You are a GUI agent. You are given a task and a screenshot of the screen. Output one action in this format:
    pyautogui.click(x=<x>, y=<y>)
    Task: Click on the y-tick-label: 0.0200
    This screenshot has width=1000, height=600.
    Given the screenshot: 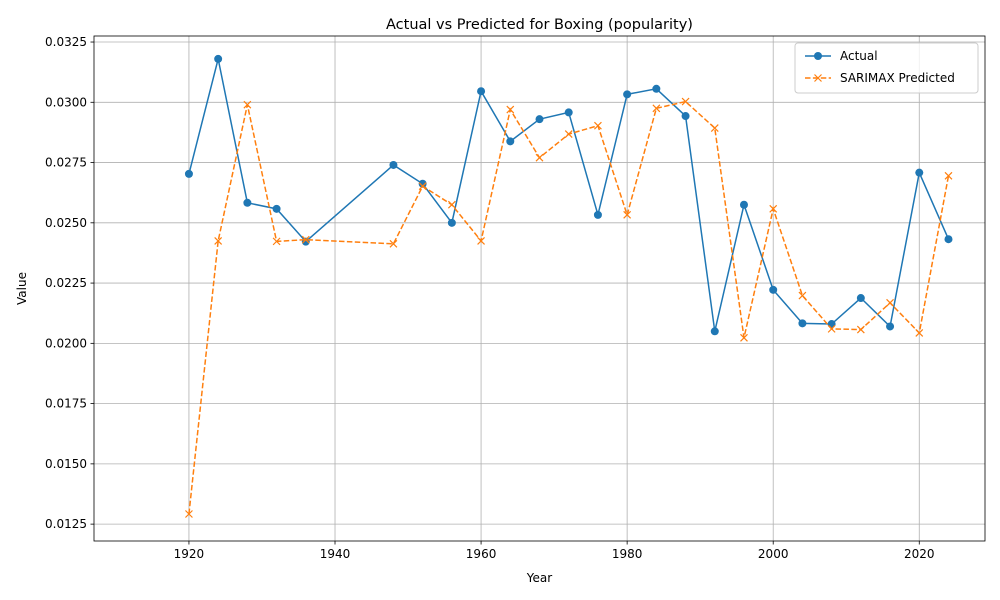 What is the action you would take?
    pyautogui.click(x=66, y=343)
    